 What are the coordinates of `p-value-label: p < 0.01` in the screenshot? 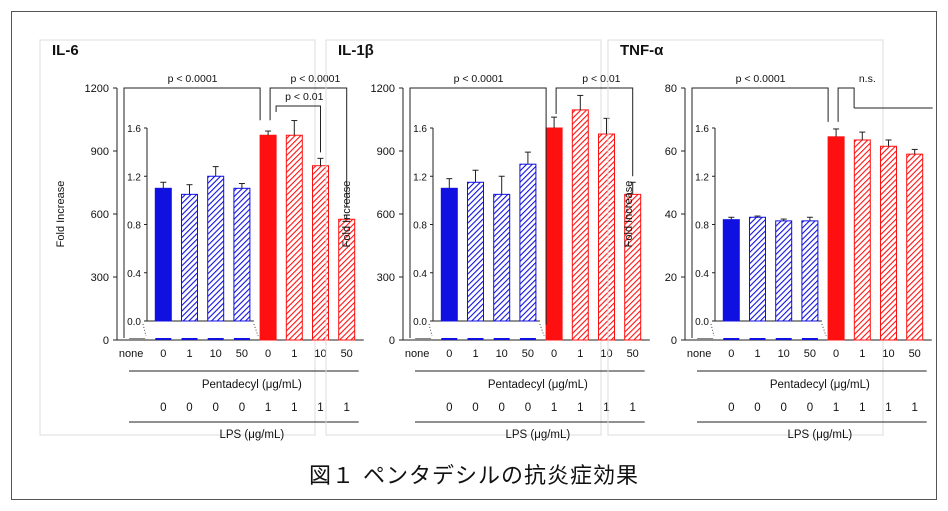 It's located at (601, 79).